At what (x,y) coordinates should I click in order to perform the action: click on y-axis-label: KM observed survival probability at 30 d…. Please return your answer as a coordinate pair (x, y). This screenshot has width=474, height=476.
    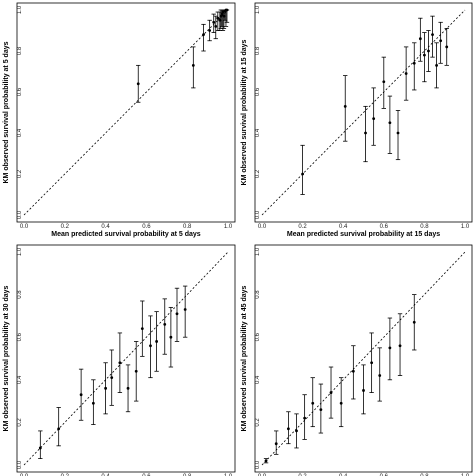
    Looking at the image, I should click on (6, 358).